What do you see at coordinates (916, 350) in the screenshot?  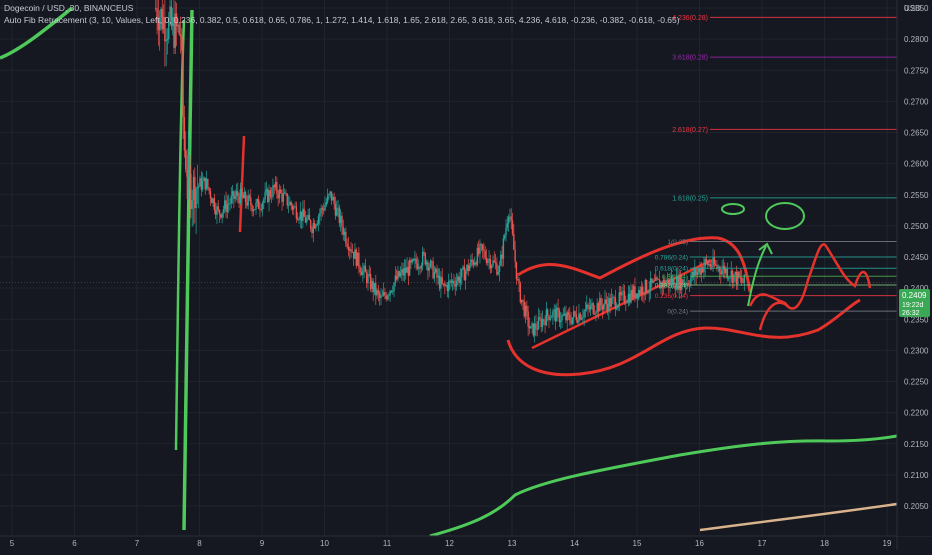 I see `price-tick-label: 0.2300` at bounding box center [916, 350].